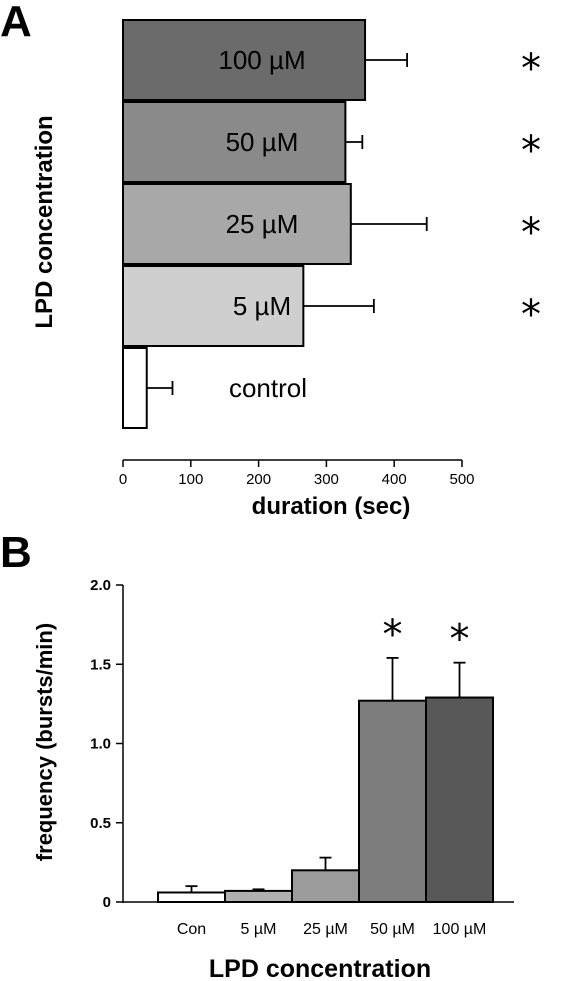 This screenshot has height=981, width=561. I want to click on panel-a-x-tick-label: 0, so click(123, 479).